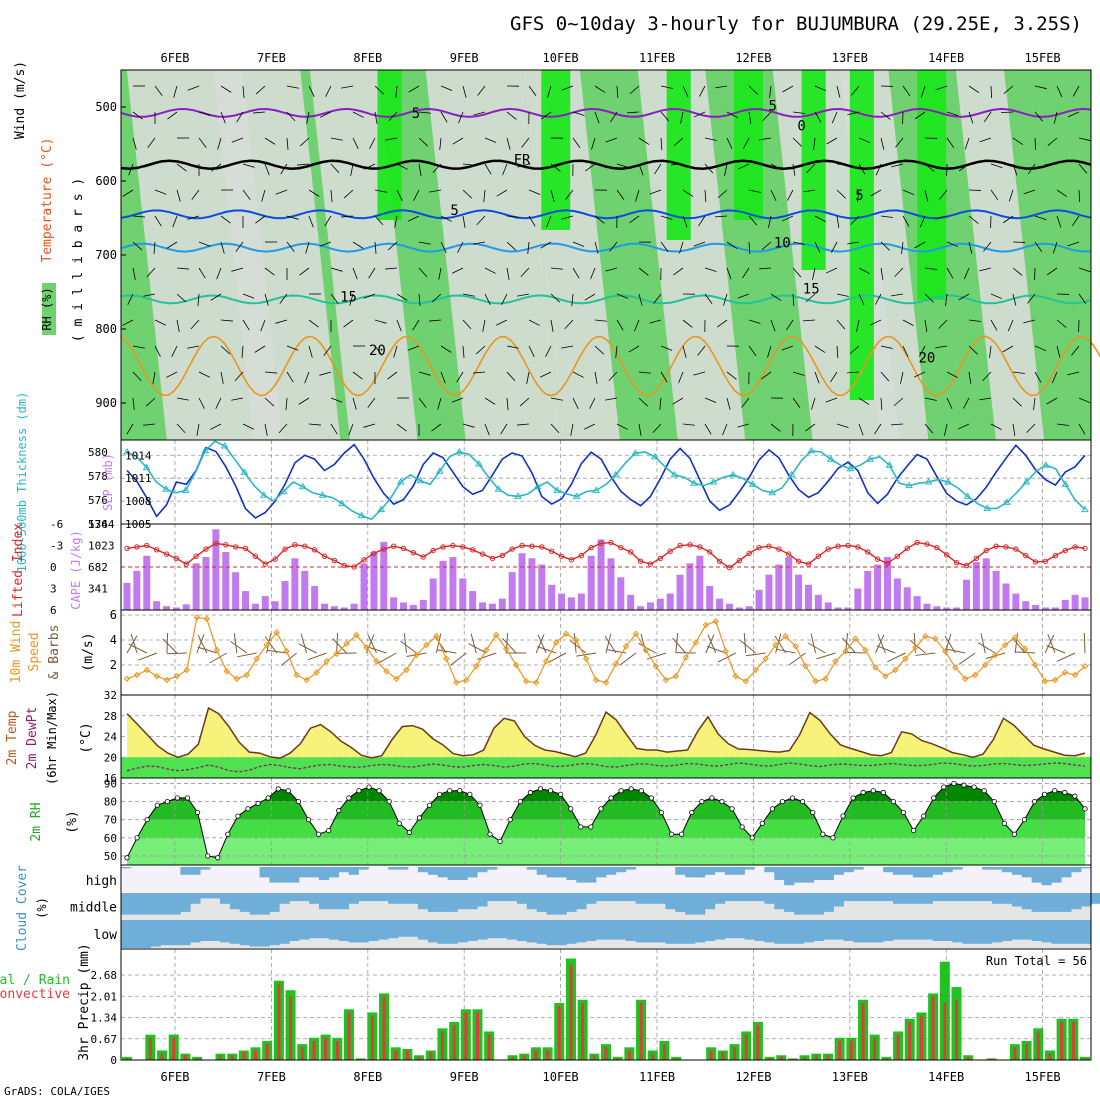  Describe the element at coordinates (42, 908) in the screenshot. I see `cloud-unit-label: (%)` at that location.